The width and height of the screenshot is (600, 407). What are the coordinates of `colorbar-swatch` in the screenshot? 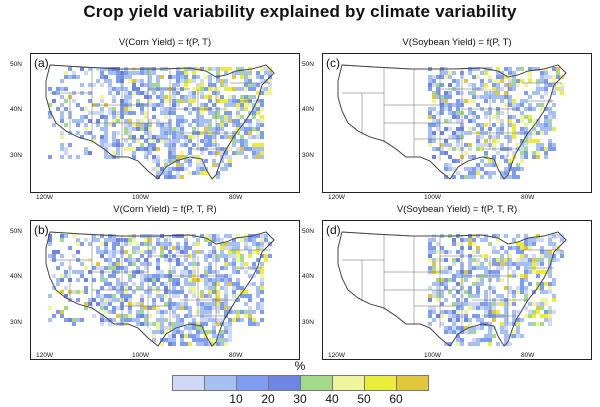 It's located at (349, 383).